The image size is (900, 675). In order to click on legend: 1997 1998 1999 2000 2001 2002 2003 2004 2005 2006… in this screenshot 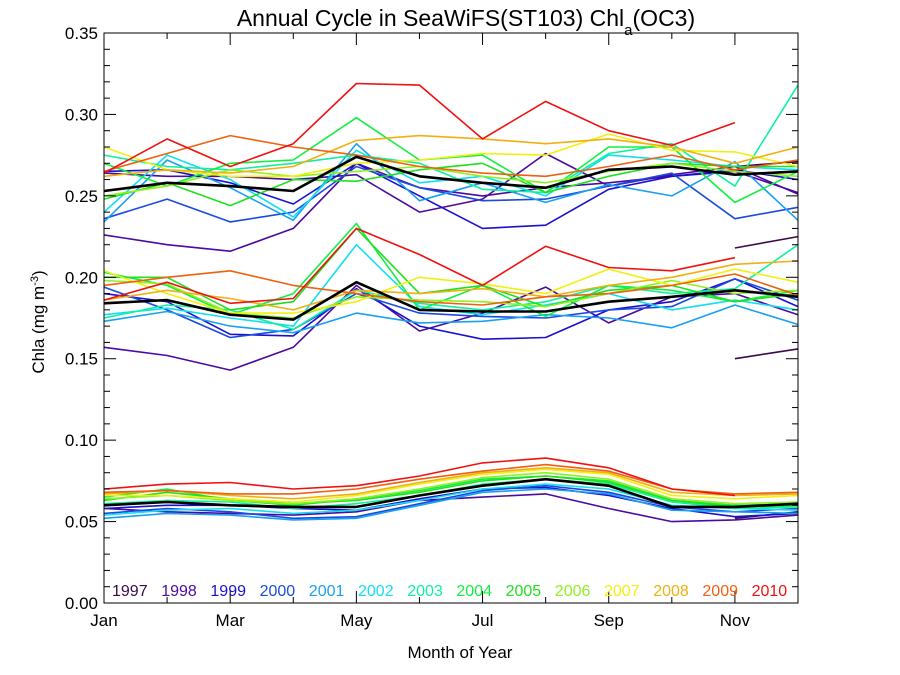, I will do `click(449, 591)`.